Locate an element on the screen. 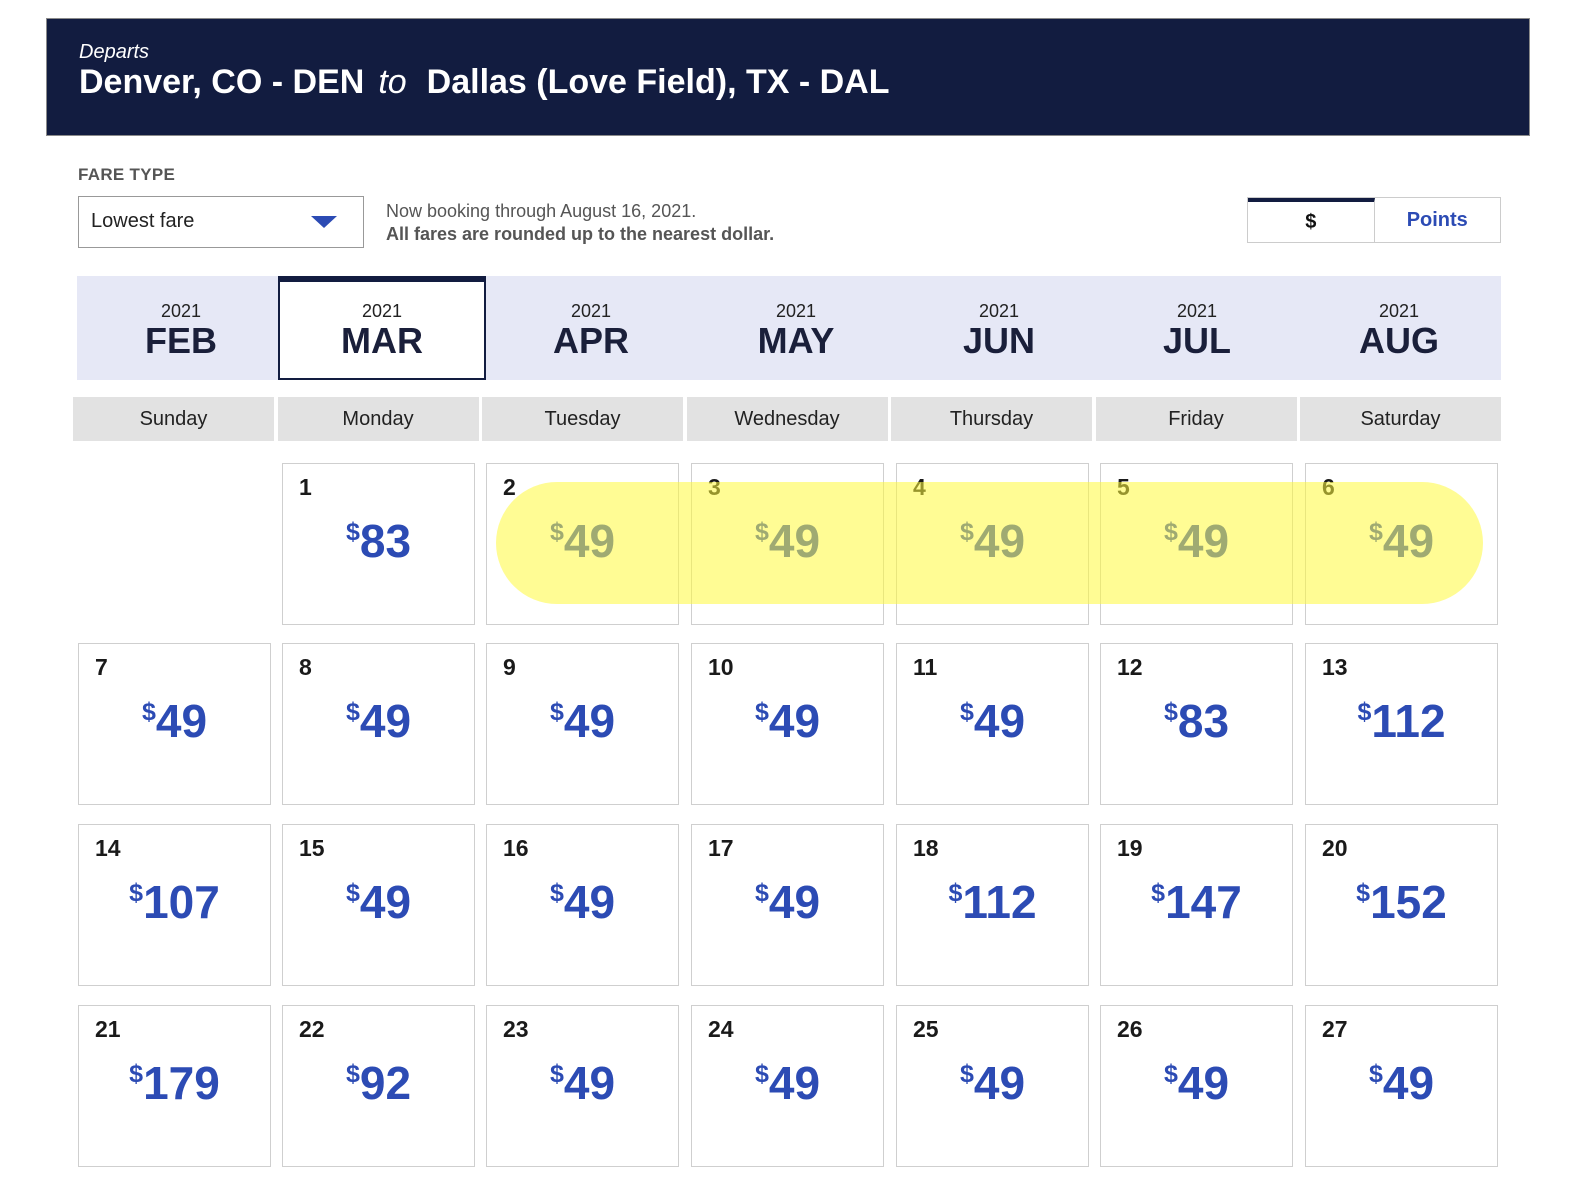  calendar-day-cell: 10 $49 is located at coordinates (787, 724).